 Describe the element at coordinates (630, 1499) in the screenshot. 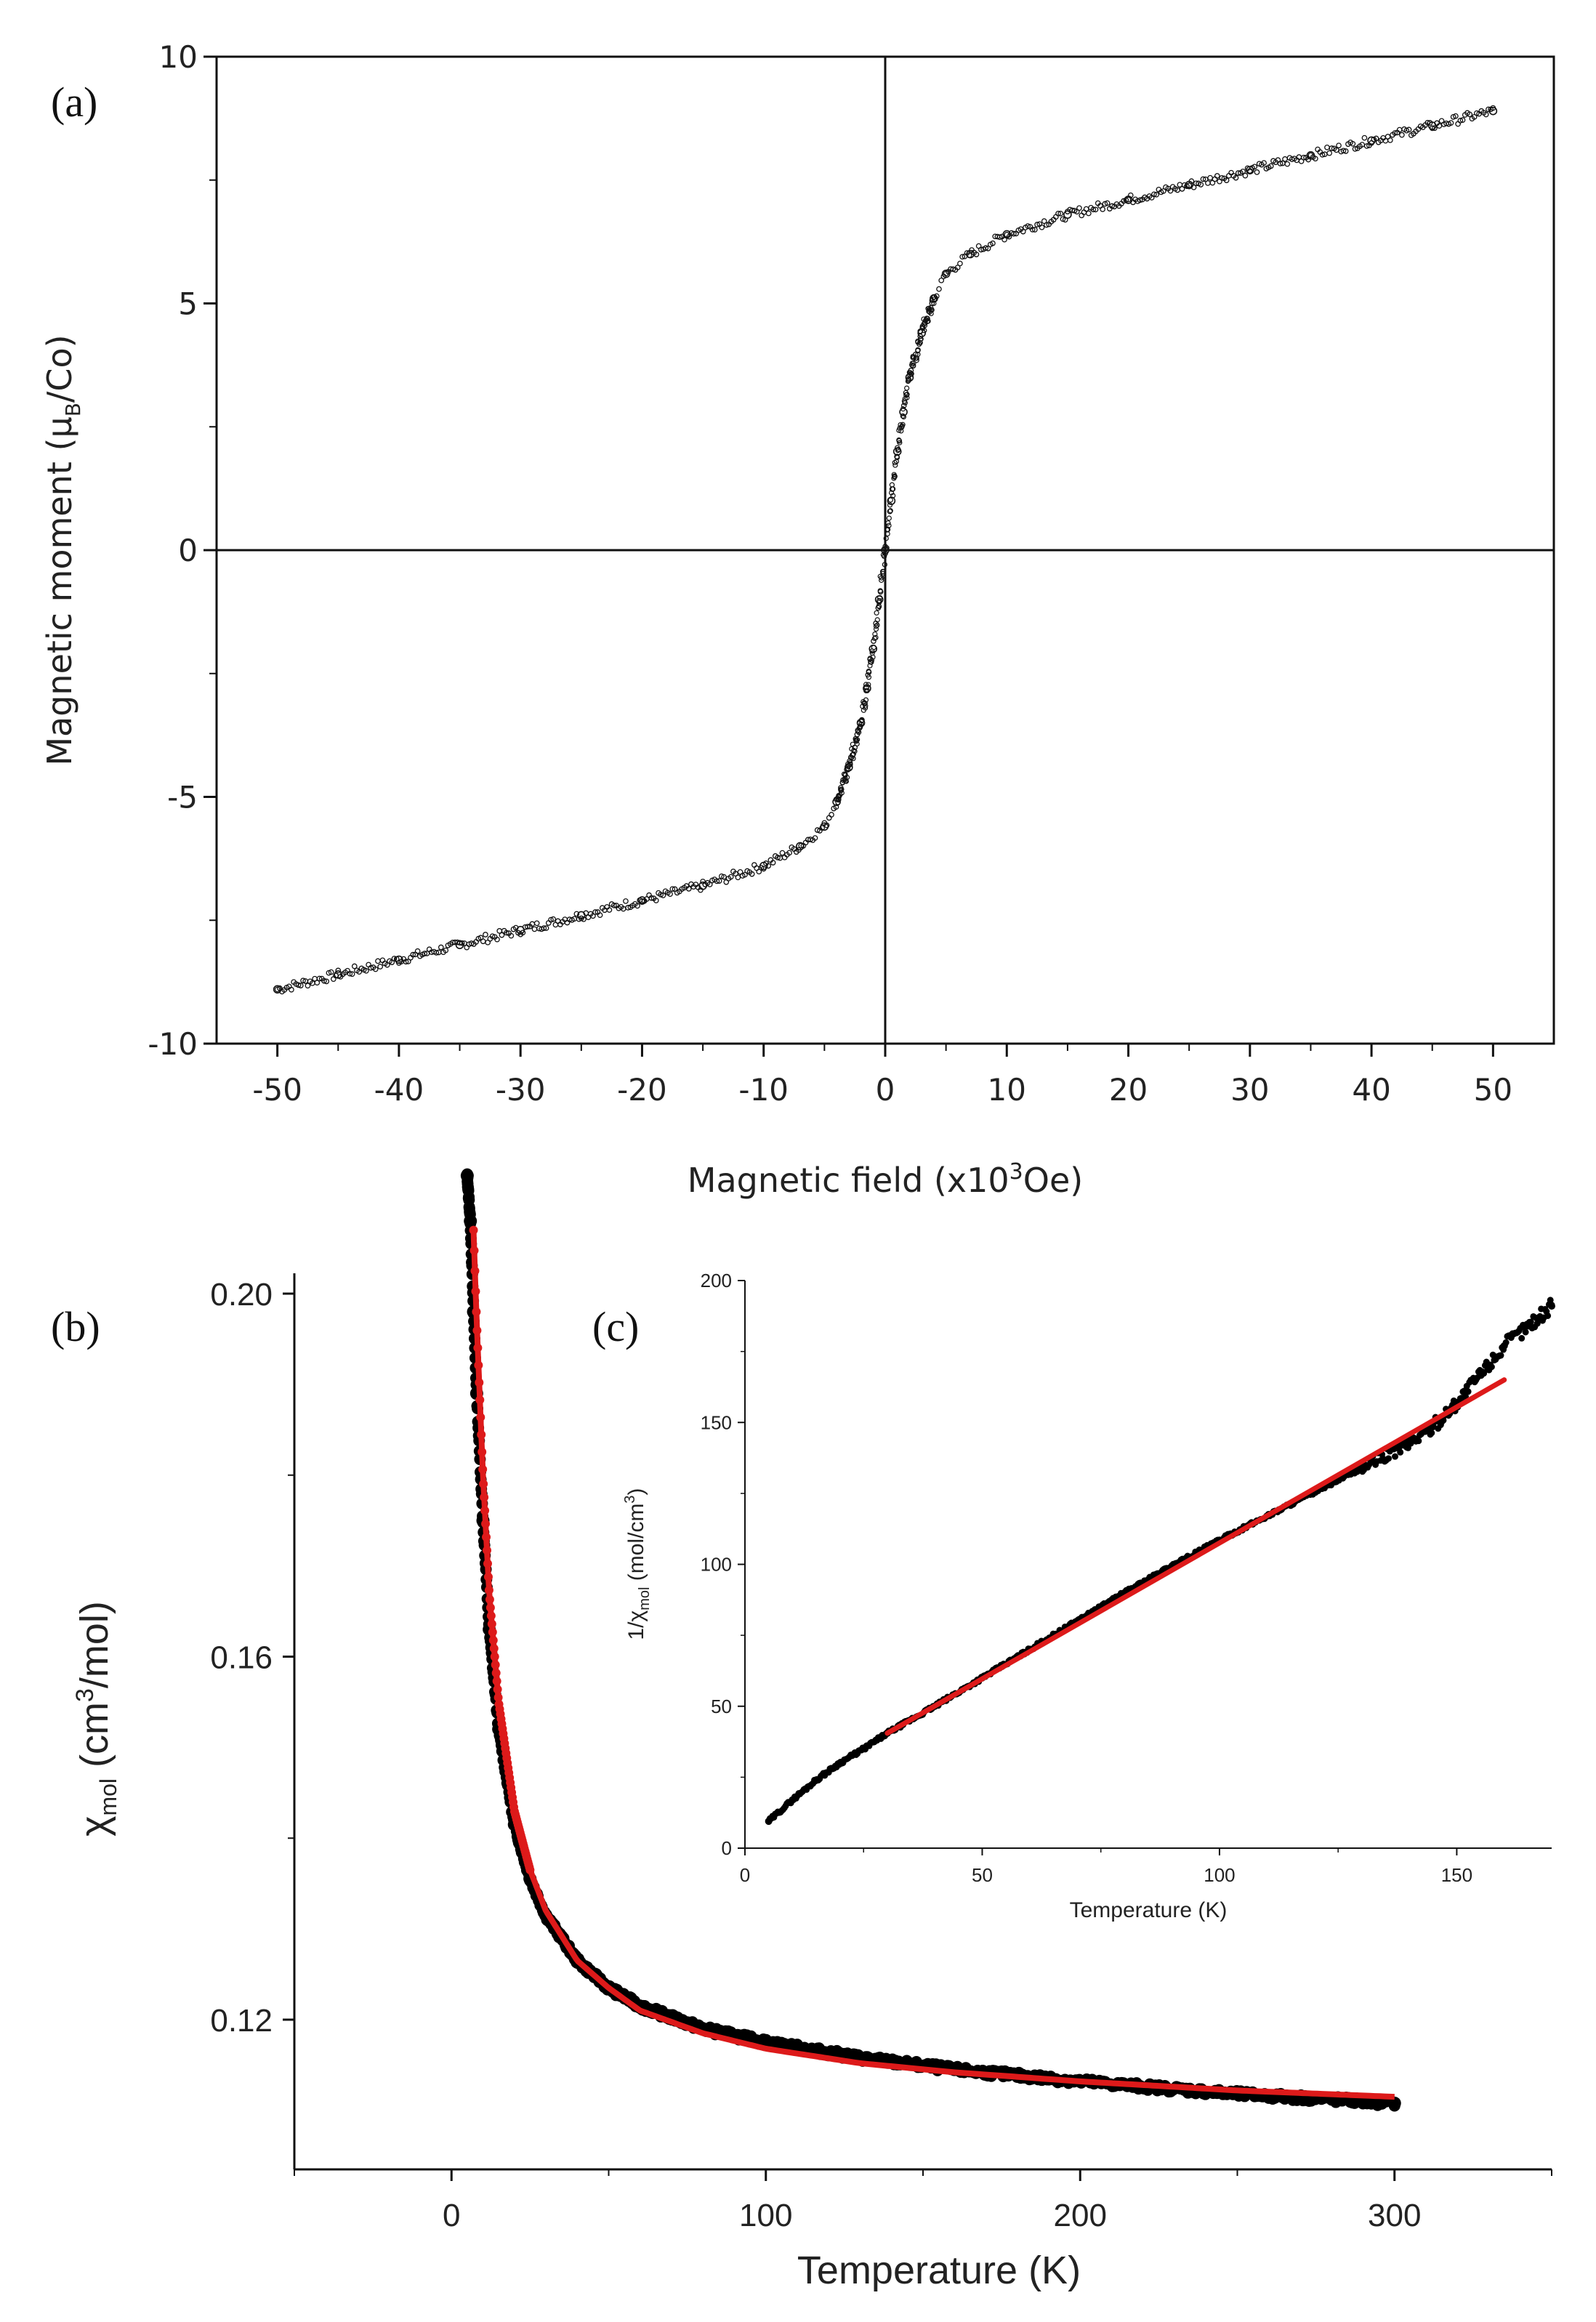

I see `panel-c-ylabel-sup: 3` at that location.